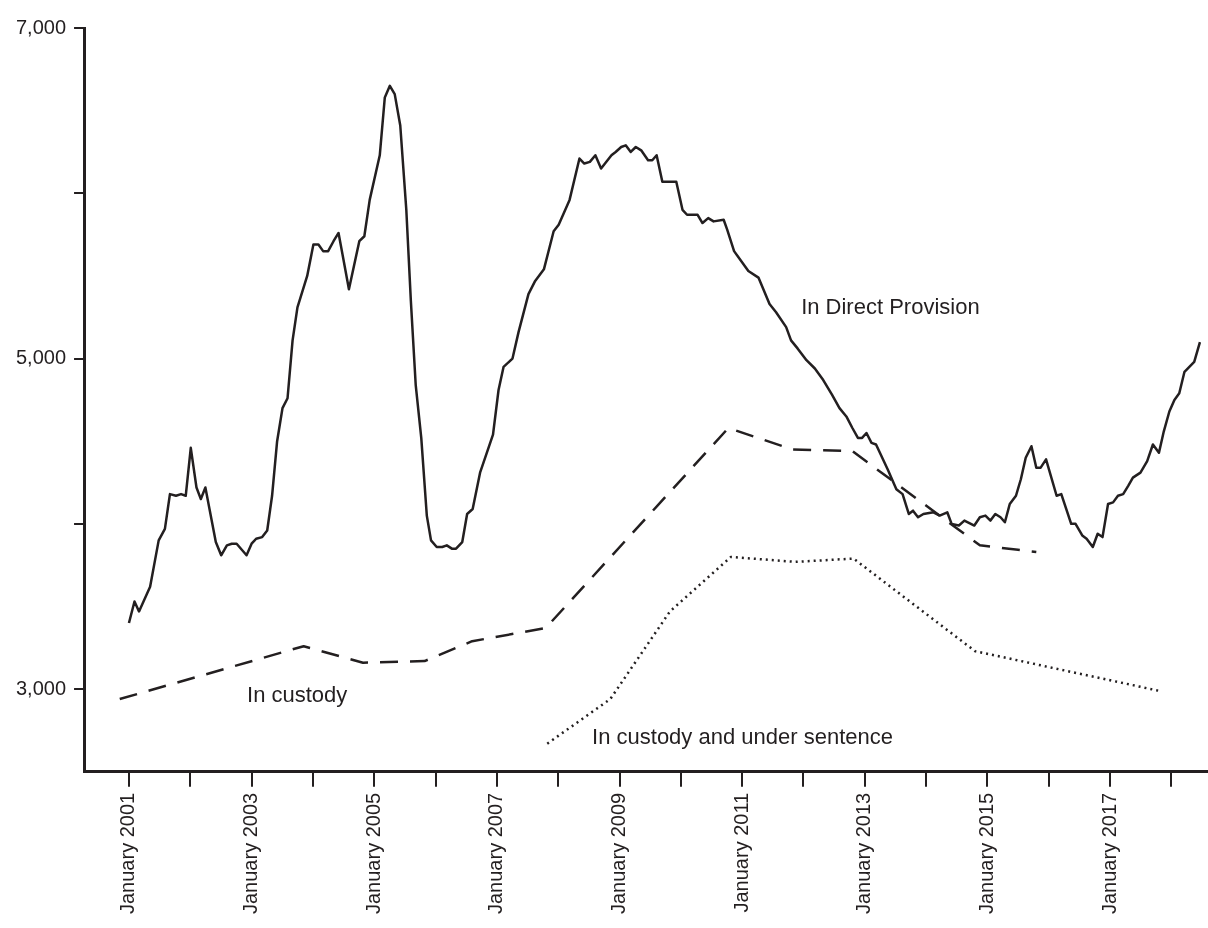  What do you see at coordinates (618, 853) in the screenshot?
I see `x-tick-label: January 2009` at bounding box center [618, 853].